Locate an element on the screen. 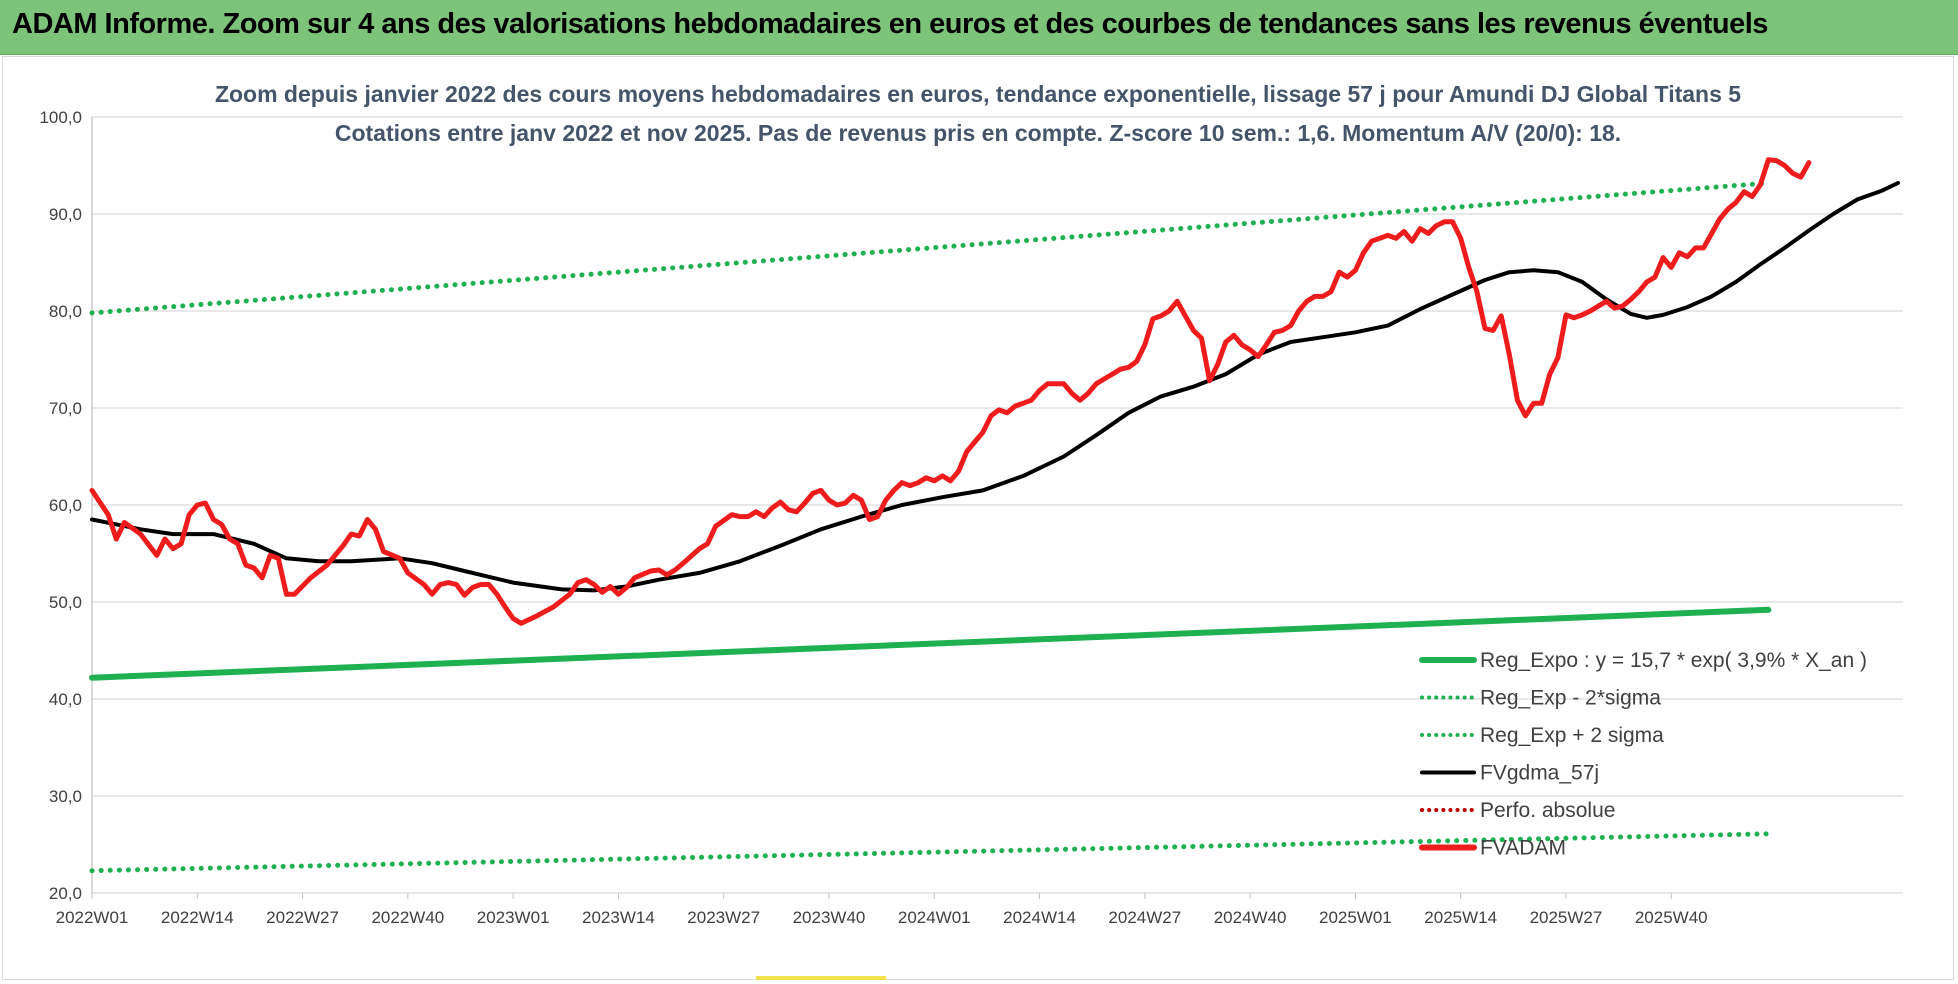  y-tick-label: 80,0 is located at coordinates (65, 311).